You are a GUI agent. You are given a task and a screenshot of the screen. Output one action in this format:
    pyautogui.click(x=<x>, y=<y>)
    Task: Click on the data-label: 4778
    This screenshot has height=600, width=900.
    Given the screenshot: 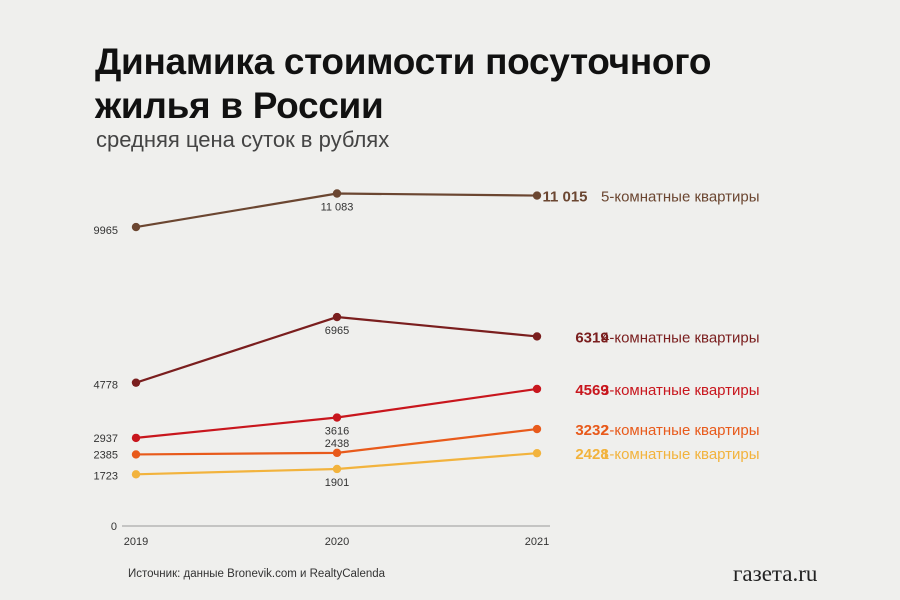 What is the action you would take?
    pyautogui.click(x=106, y=386)
    